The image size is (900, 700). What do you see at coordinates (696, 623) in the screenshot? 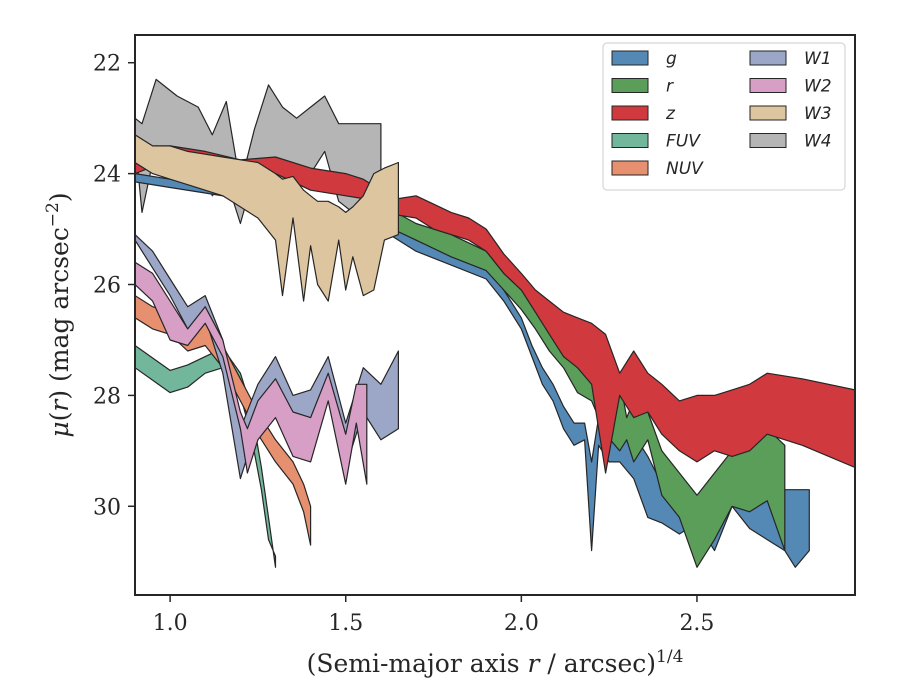
I see `x-tick-label: 2.5` at bounding box center [696, 623].